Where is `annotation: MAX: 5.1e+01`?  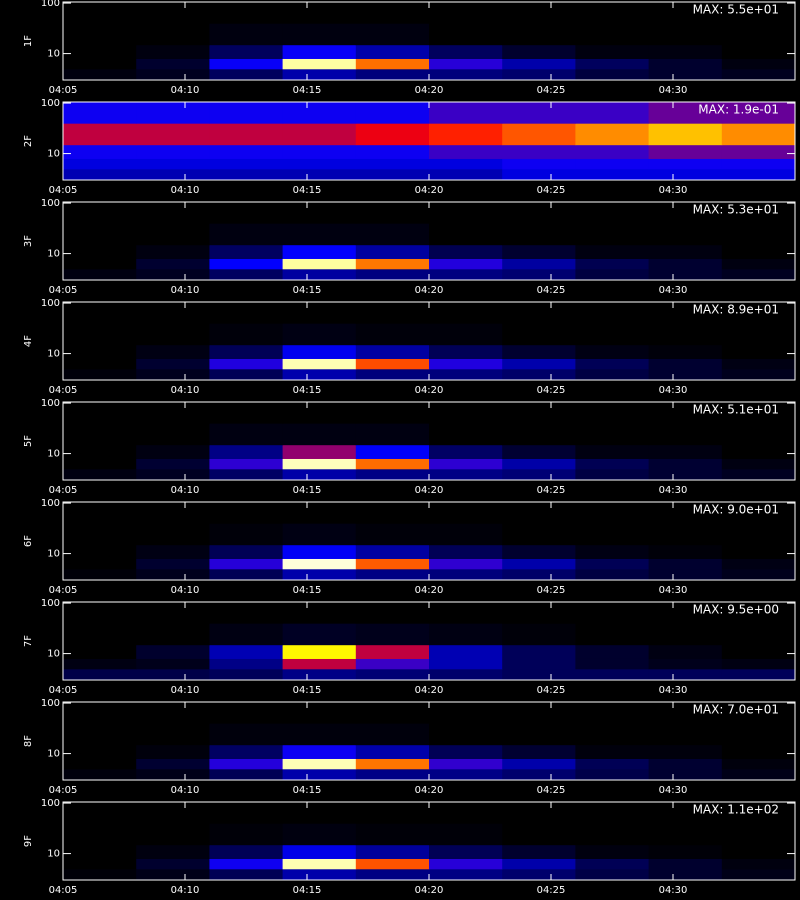
annotation: MAX: 5.1e+01 is located at coordinates (736, 410).